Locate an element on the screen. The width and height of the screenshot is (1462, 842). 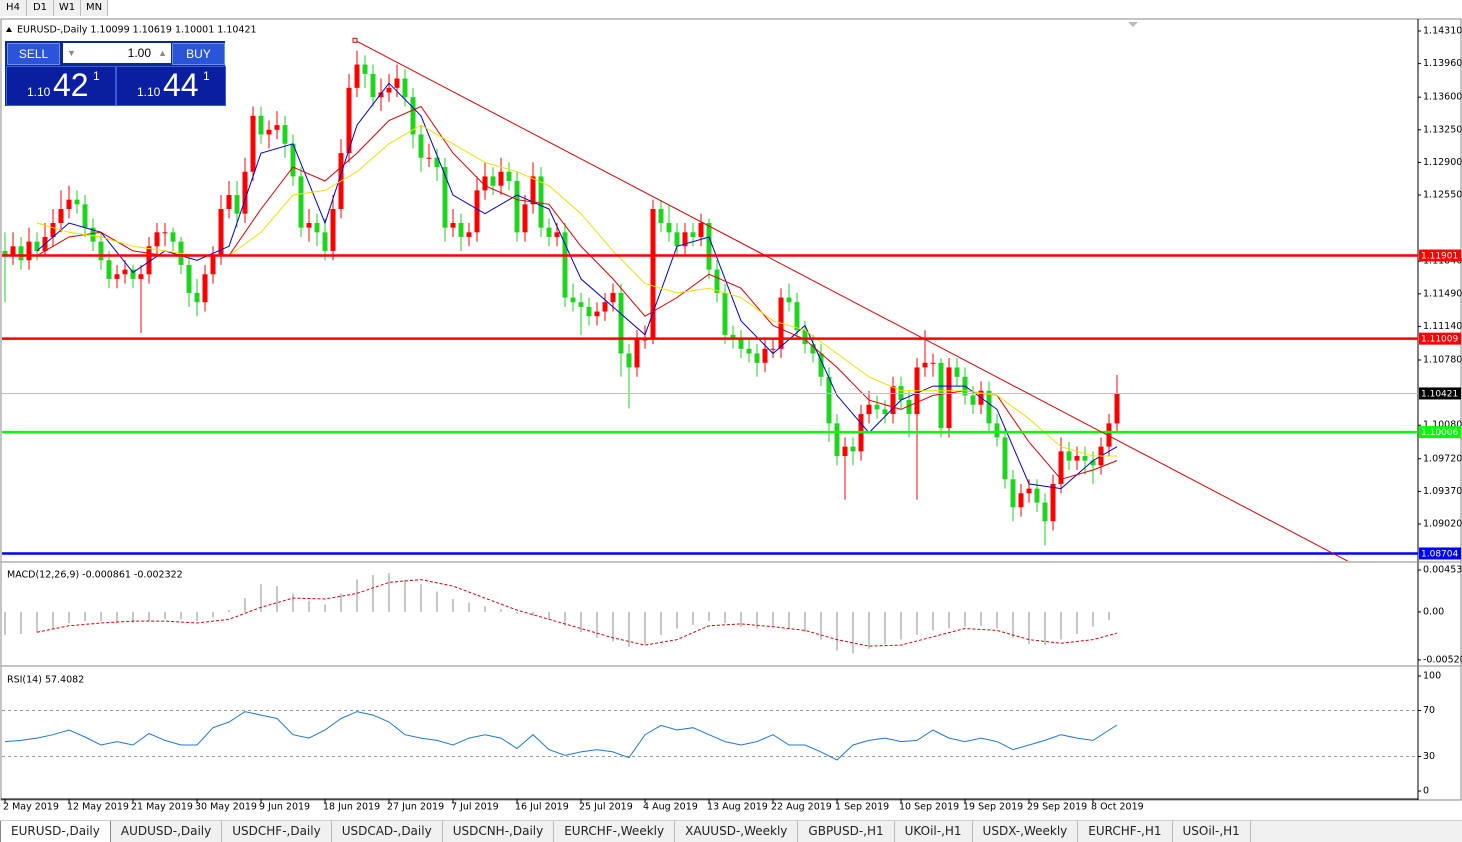
y-tick-label: 70 is located at coordinates (1429, 710).